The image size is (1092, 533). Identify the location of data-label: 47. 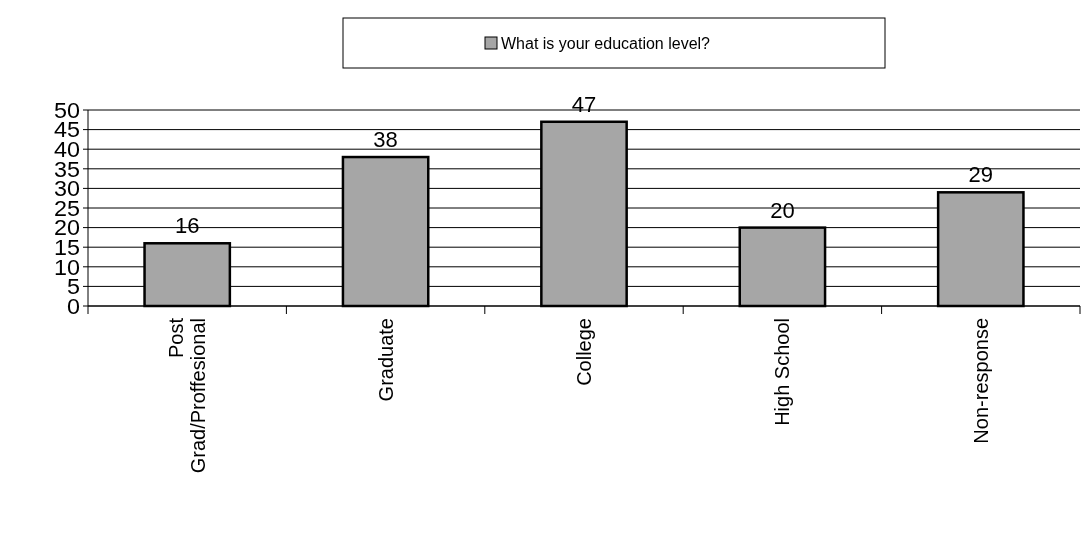
(584, 104).